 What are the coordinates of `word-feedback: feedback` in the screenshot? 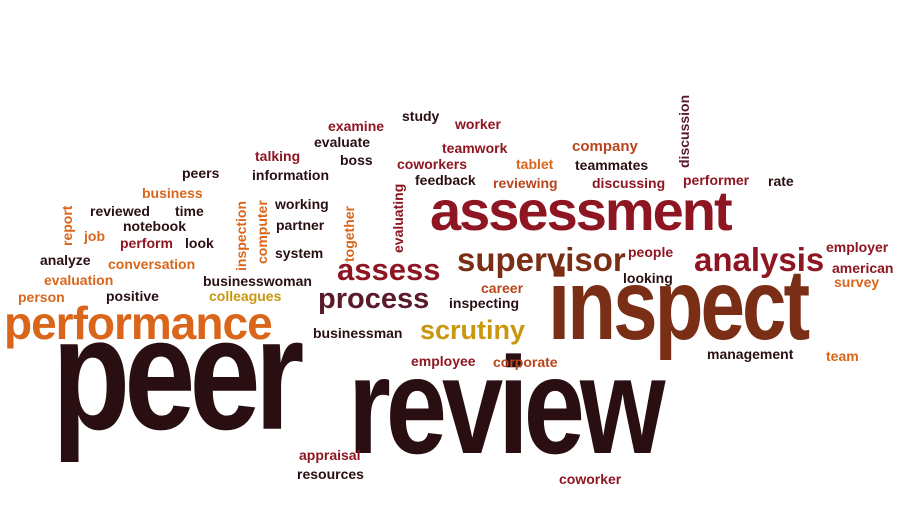 It's located at (445, 180).